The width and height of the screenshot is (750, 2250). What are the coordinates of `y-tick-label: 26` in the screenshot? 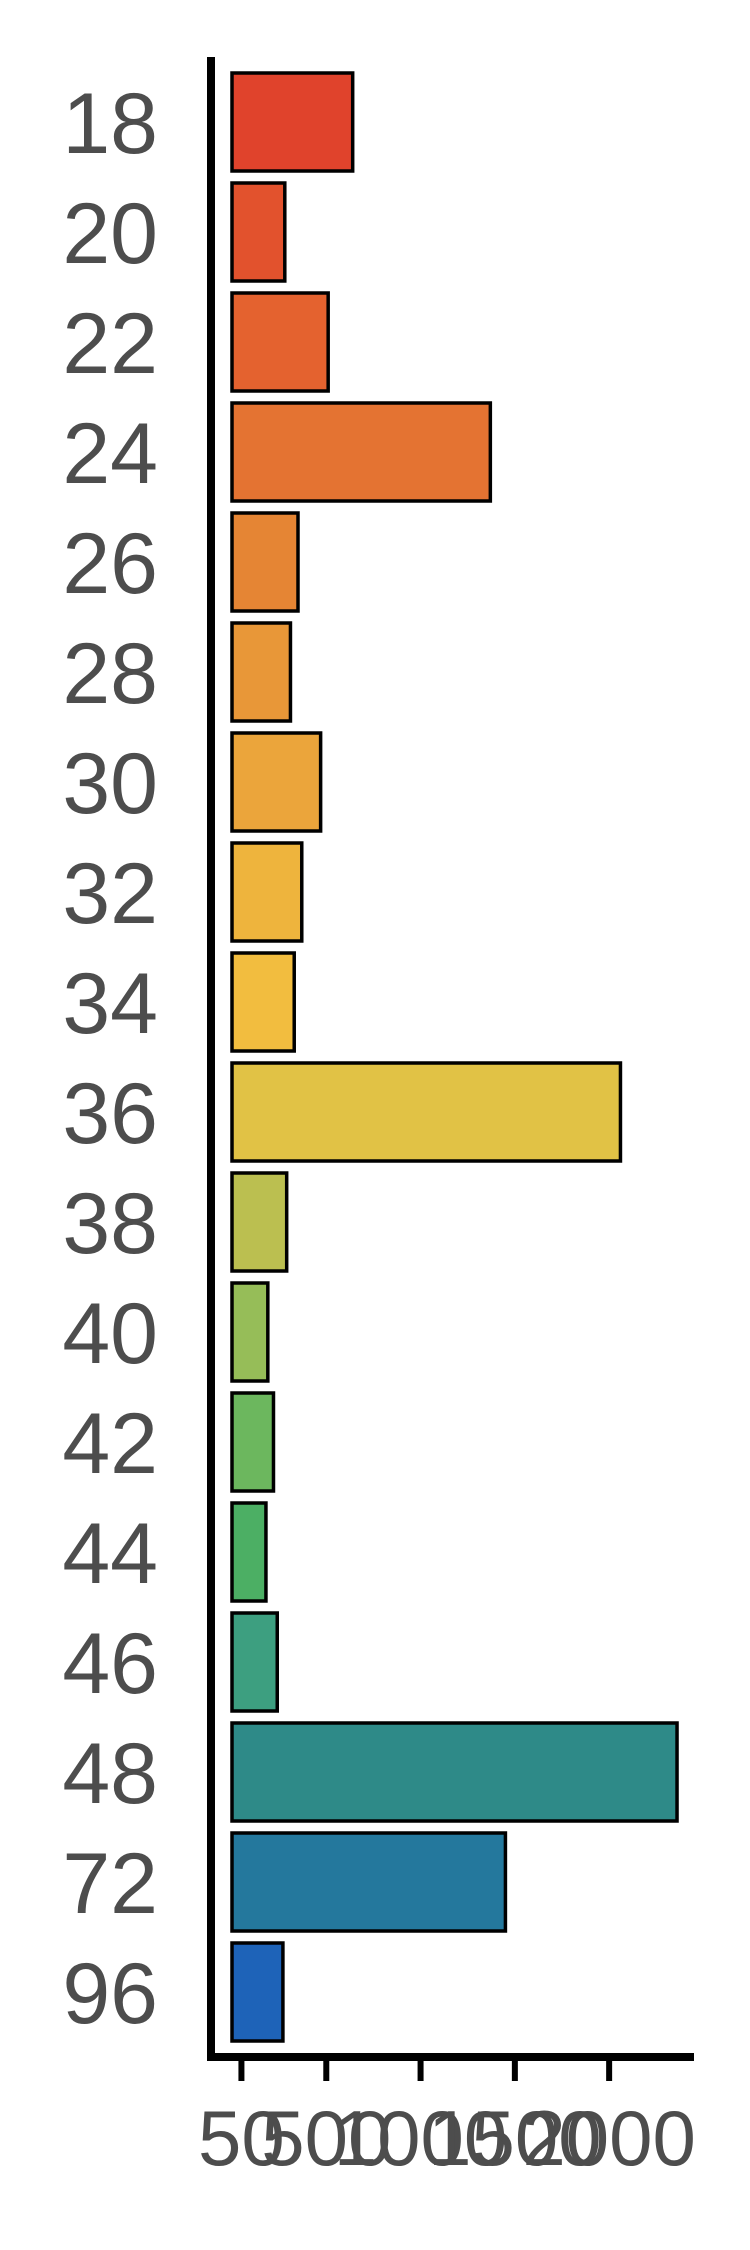 It's located at (110, 564).